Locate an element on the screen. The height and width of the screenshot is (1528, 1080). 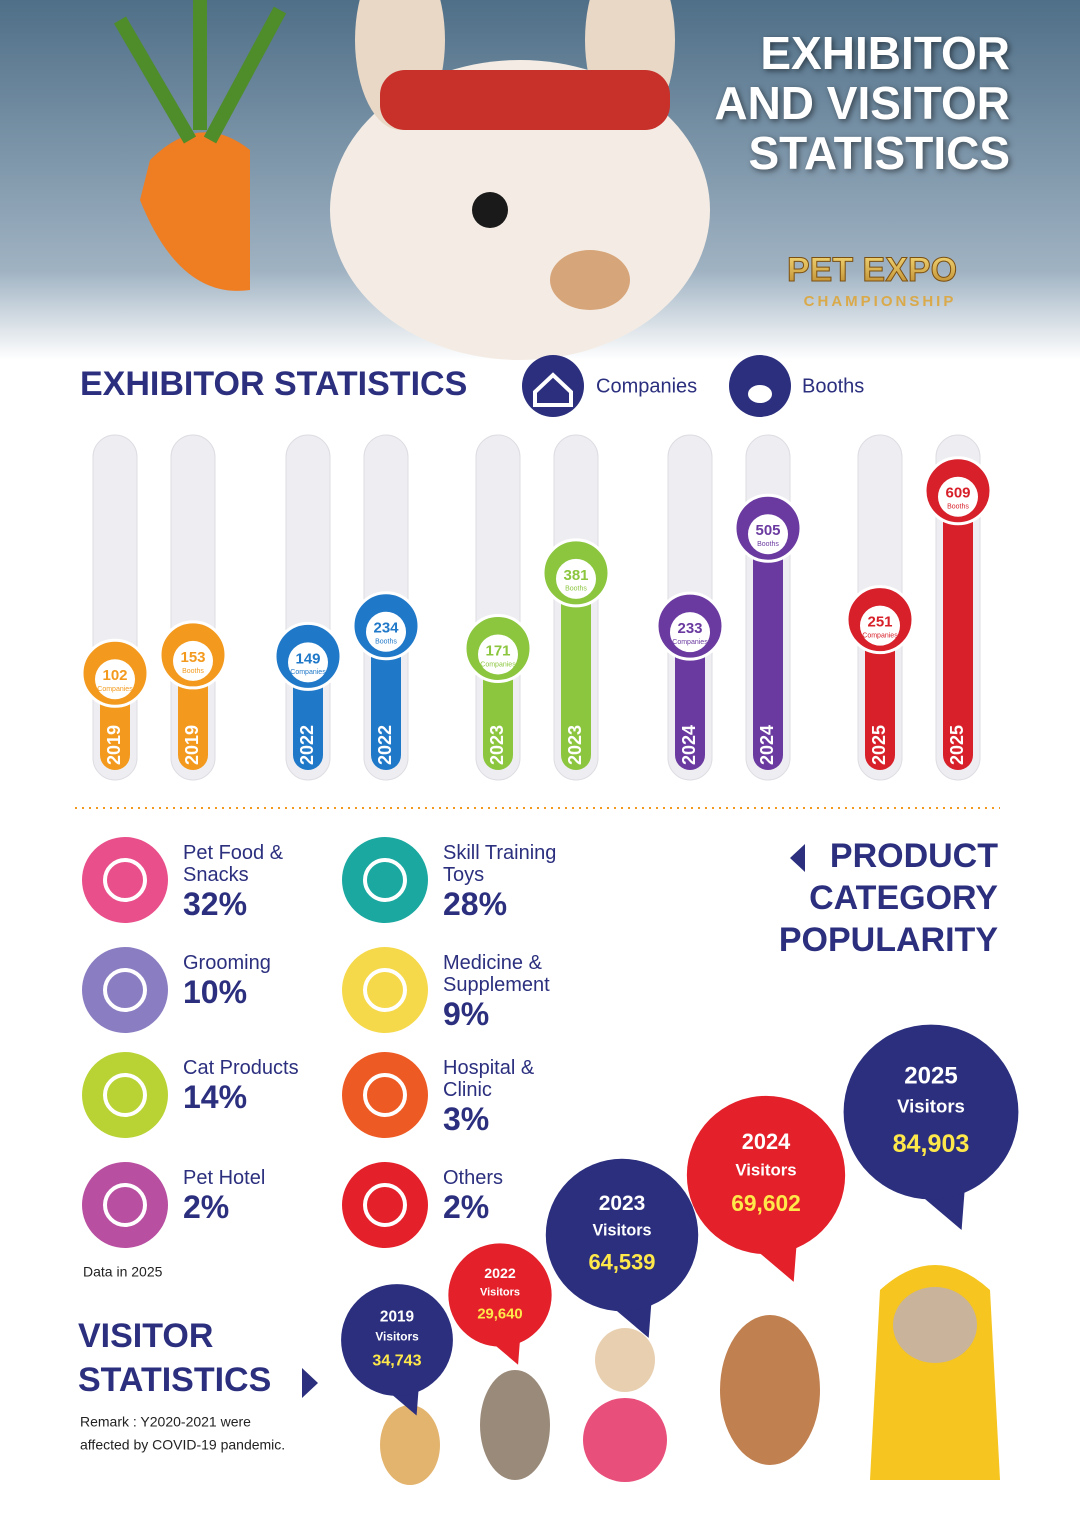
pet-poodle is located at coordinates (770, 1390).